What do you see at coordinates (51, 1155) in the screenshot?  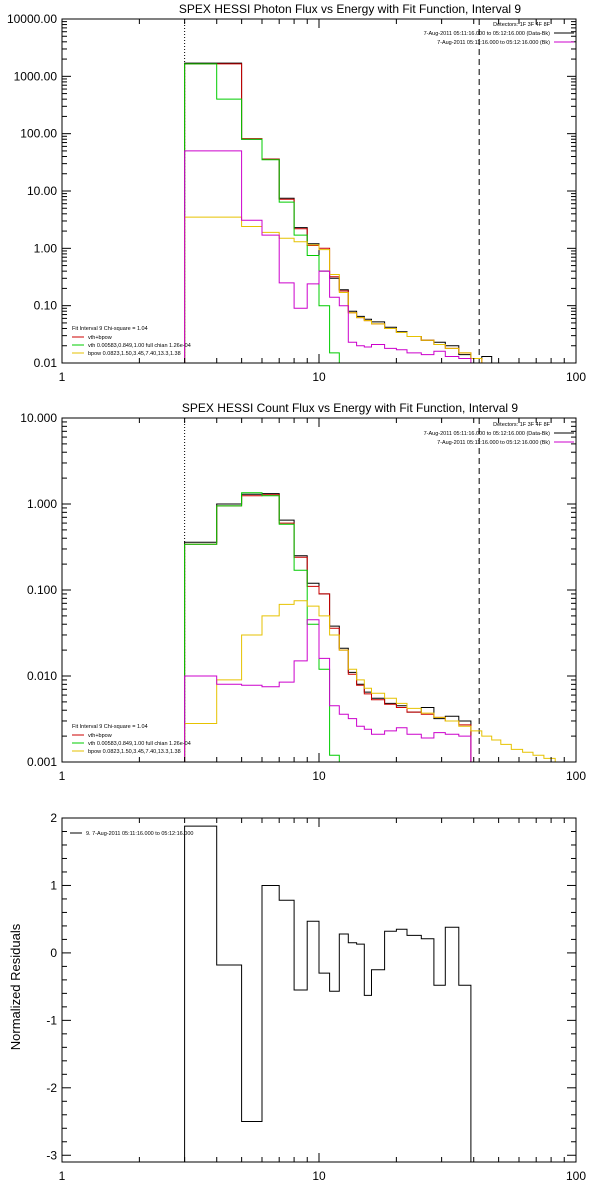 I see `y-tick-label: -3` at bounding box center [51, 1155].